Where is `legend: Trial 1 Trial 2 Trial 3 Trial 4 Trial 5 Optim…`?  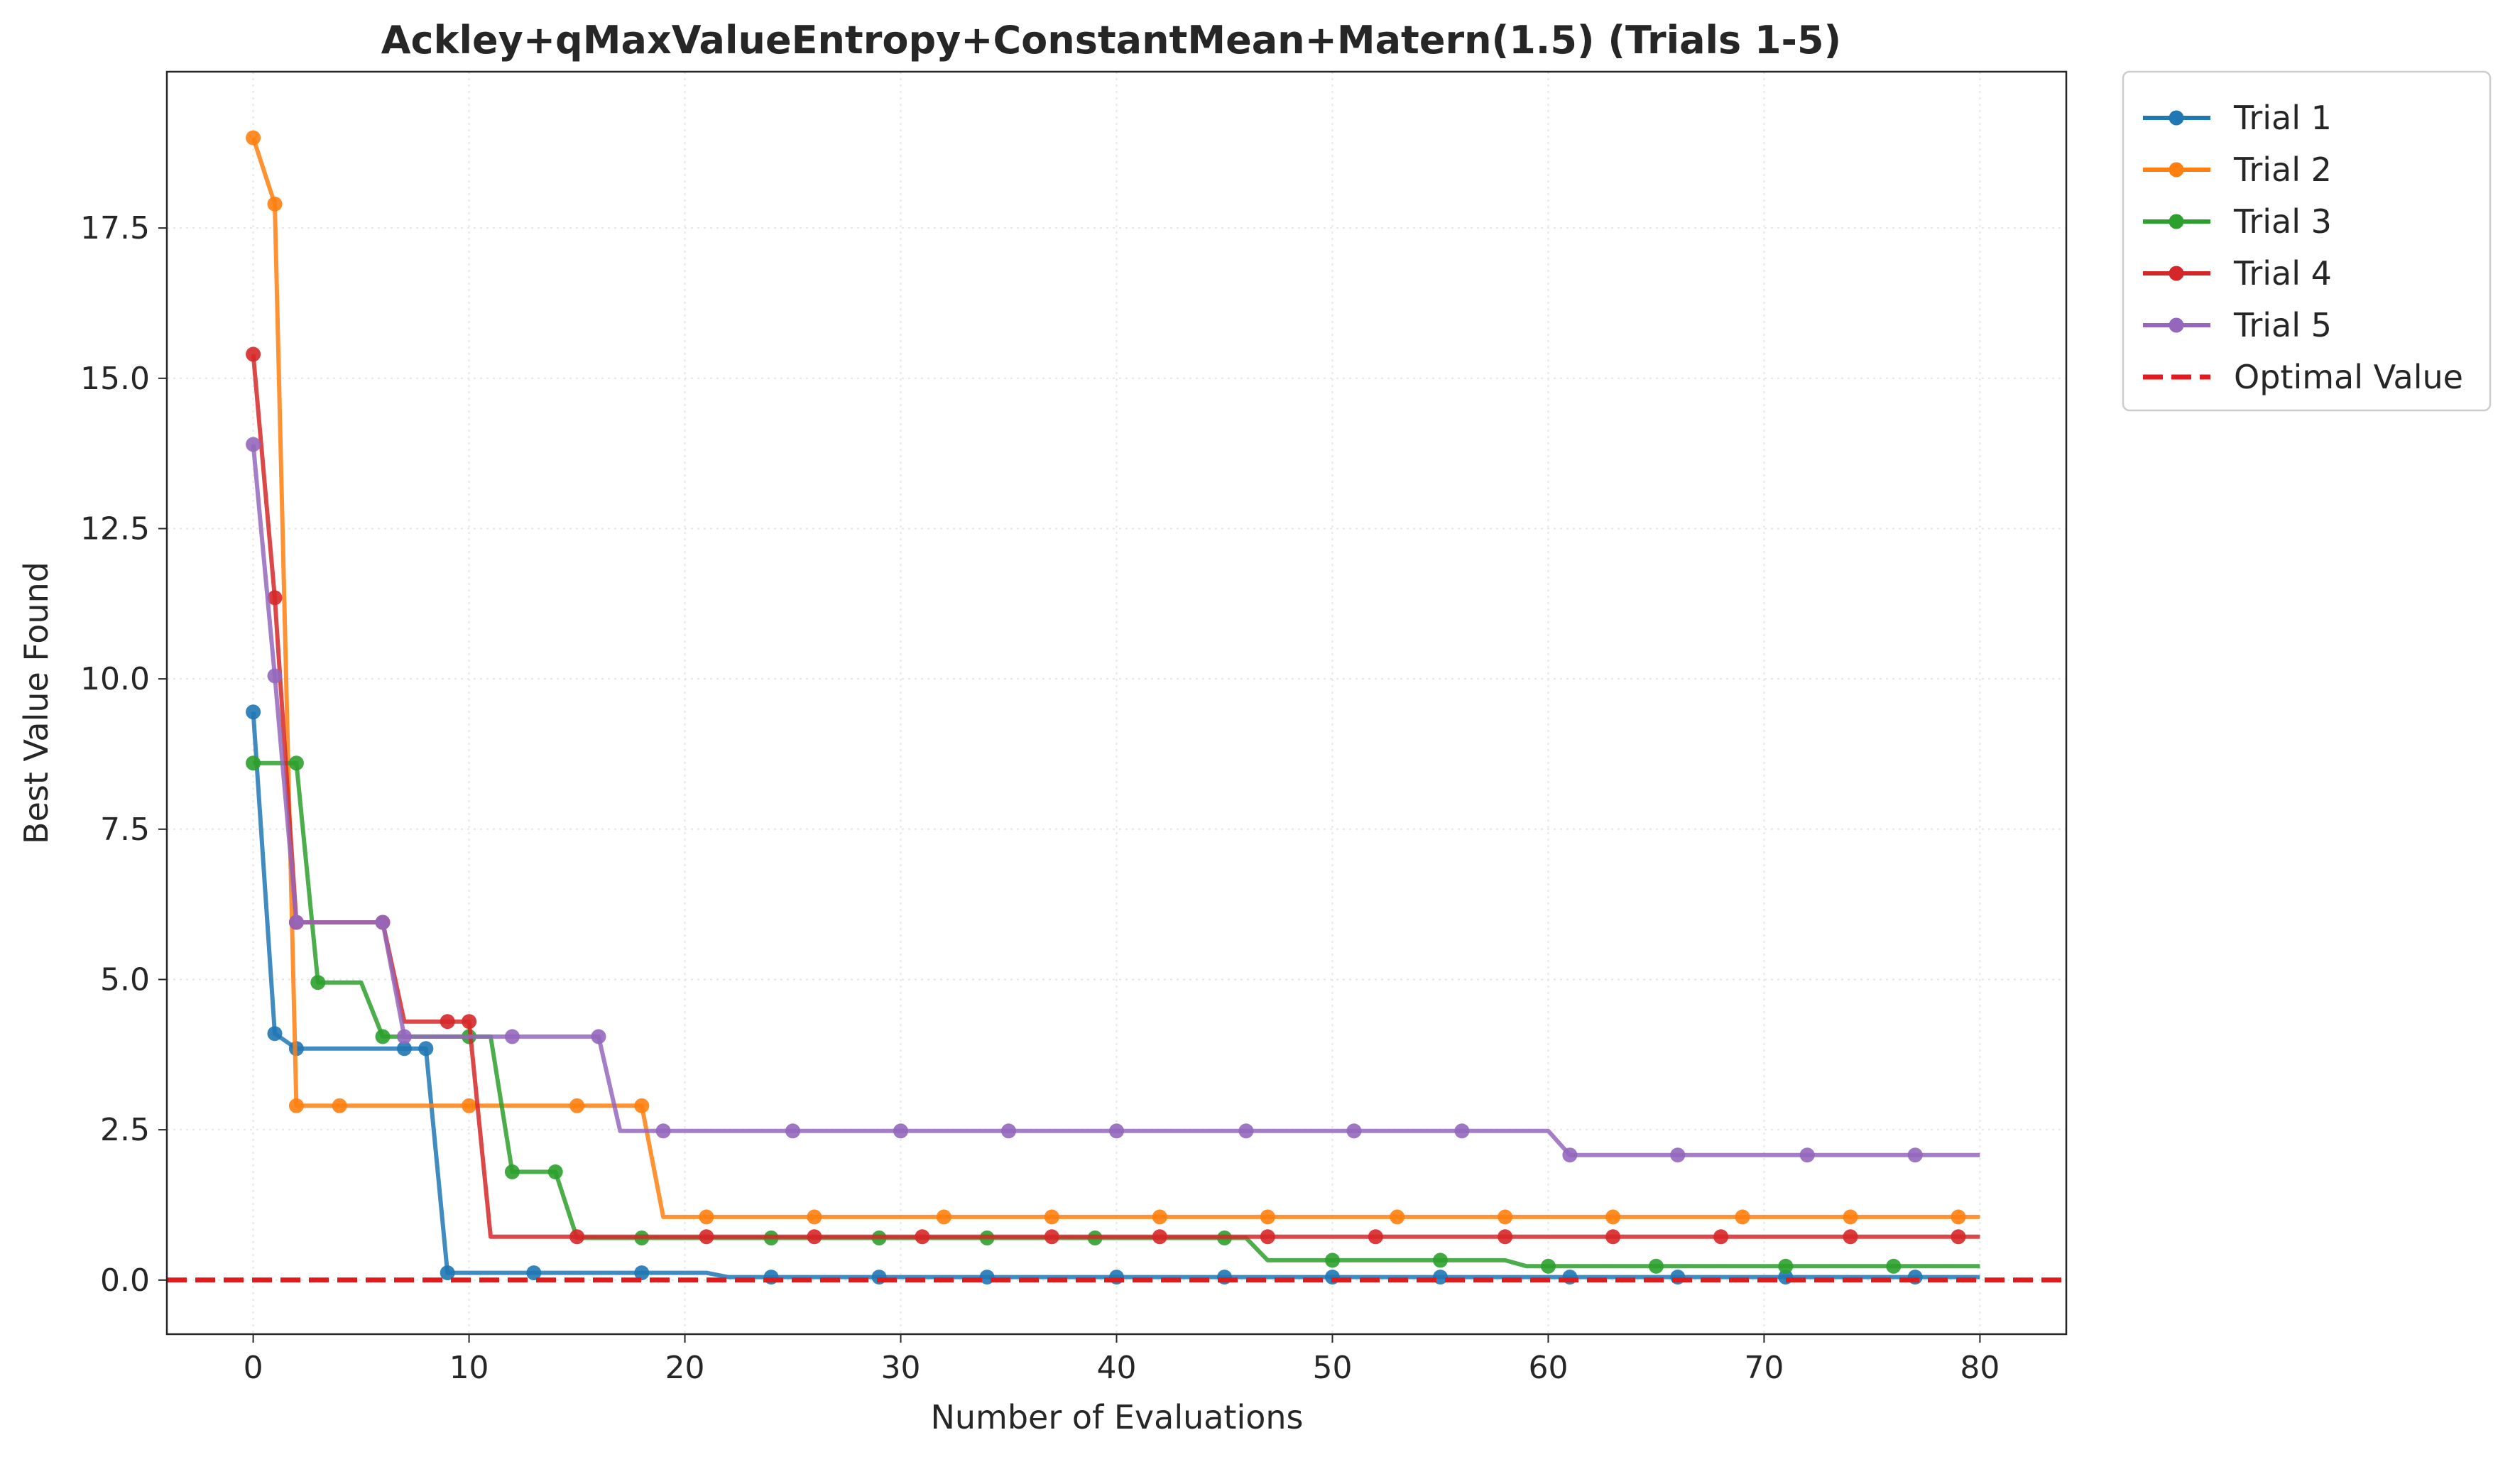
legend: Trial 1 Trial 2 Trial 3 Trial 4 Trial 5 Optim… is located at coordinates (2307, 241).